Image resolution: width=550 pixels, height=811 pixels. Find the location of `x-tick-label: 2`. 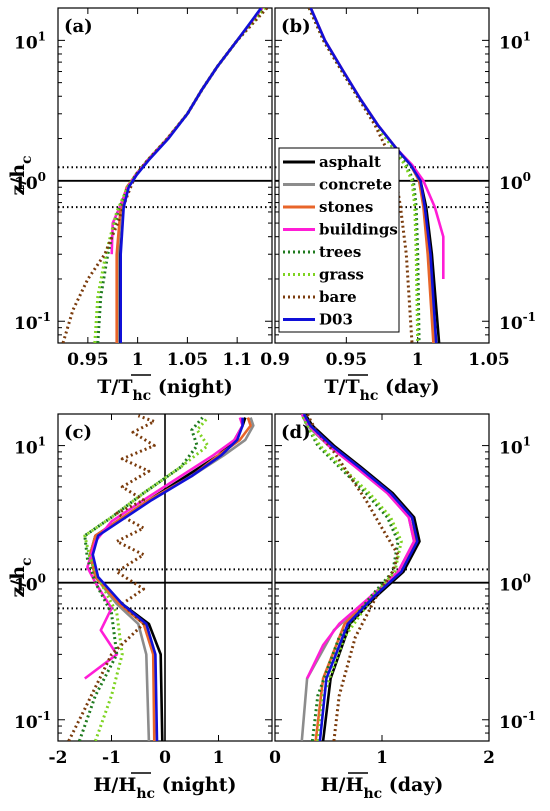

x-tick-label: 2 is located at coordinates (489, 758).